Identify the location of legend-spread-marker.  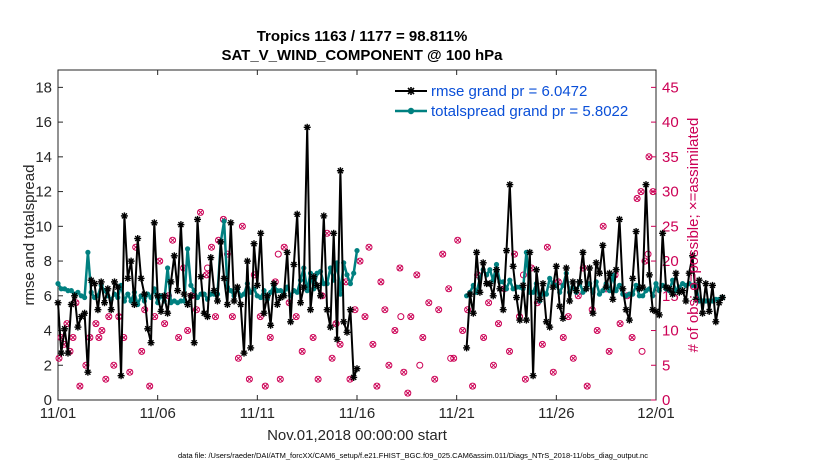
(411, 111).